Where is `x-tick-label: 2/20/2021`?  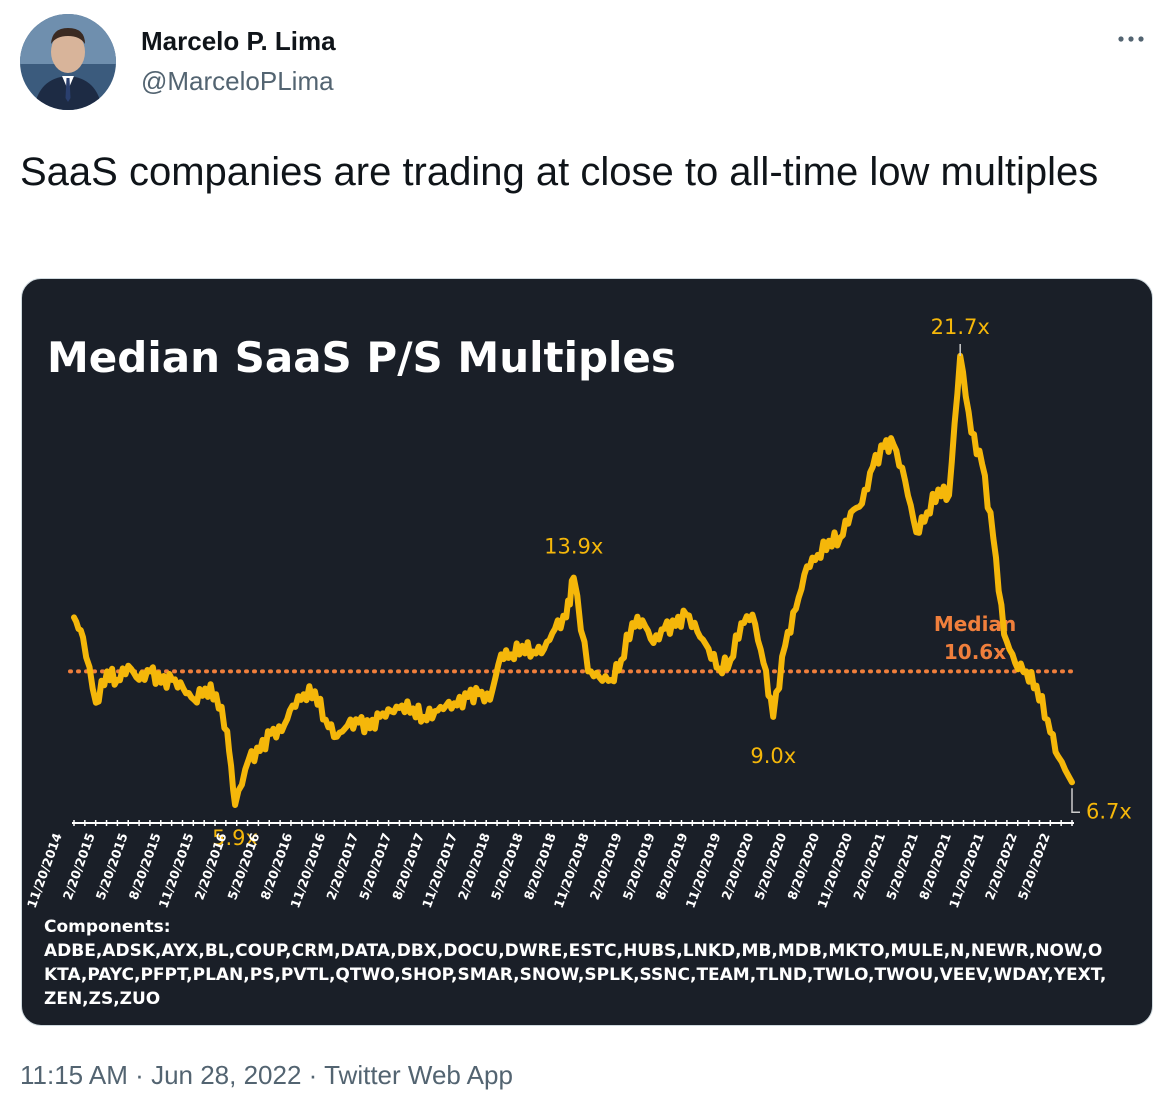 x-tick-label: 2/20/2021 is located at coordinates (869, 866).